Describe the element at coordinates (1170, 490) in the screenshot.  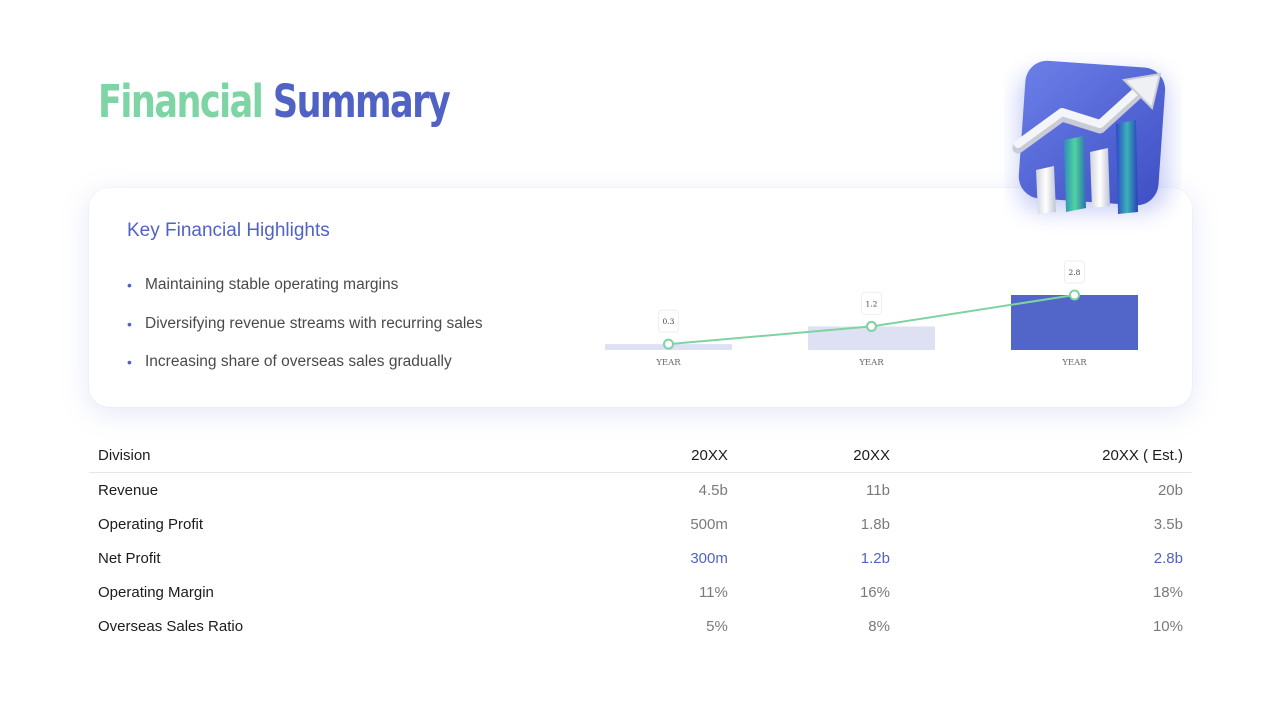
I see `table-cell: 20b` at that location.